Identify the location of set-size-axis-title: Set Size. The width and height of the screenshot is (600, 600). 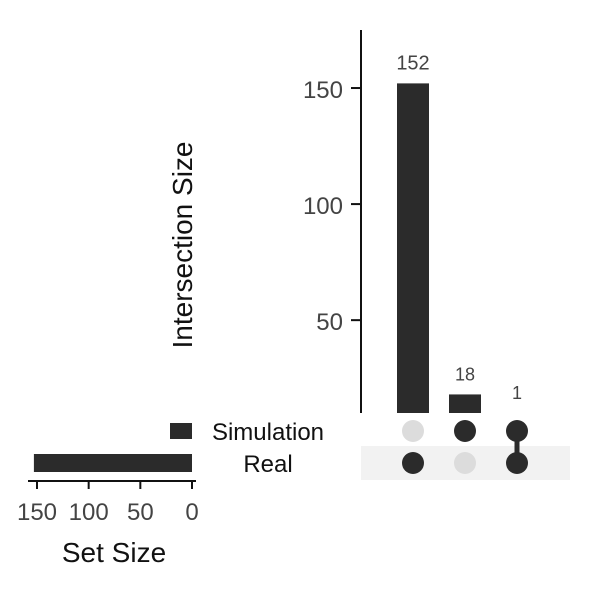
(114, 552).